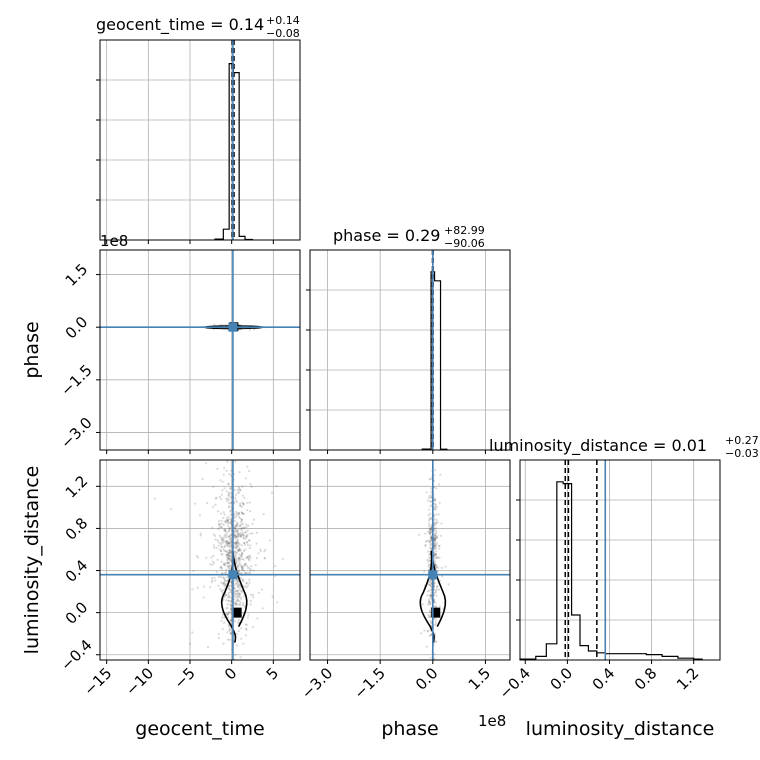 The width and height of the screenshot is (760, 760). Describe the element at coordinates (199, 729) in the screenshot. I see `xlabel-geocent-time: geocent_time` at that location.